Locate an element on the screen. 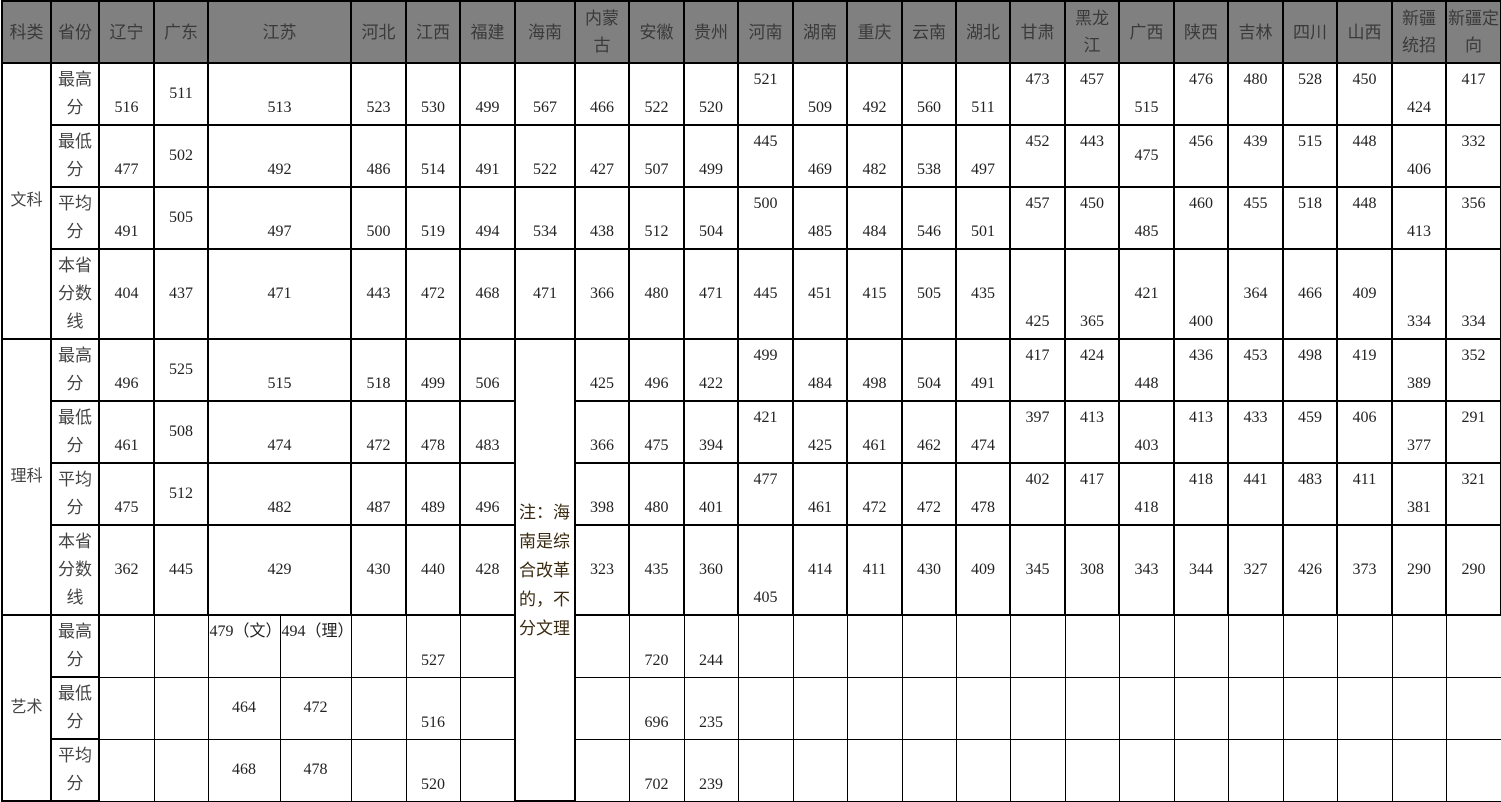  score-cell: 402 is located at coordinates (1037, 494).